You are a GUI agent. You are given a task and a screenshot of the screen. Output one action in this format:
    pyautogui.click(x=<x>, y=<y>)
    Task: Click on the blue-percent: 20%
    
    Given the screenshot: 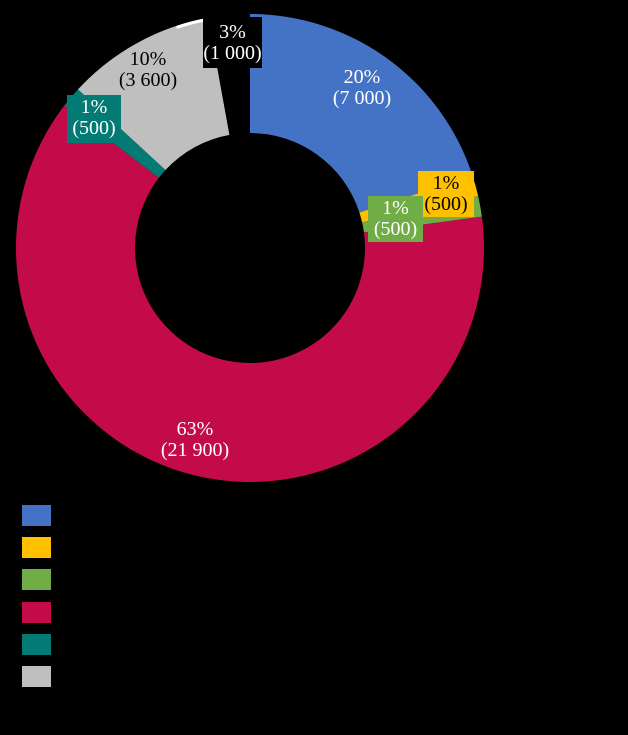 What is the action you would take?
    pyautogui.click(x=362, y=77)
    